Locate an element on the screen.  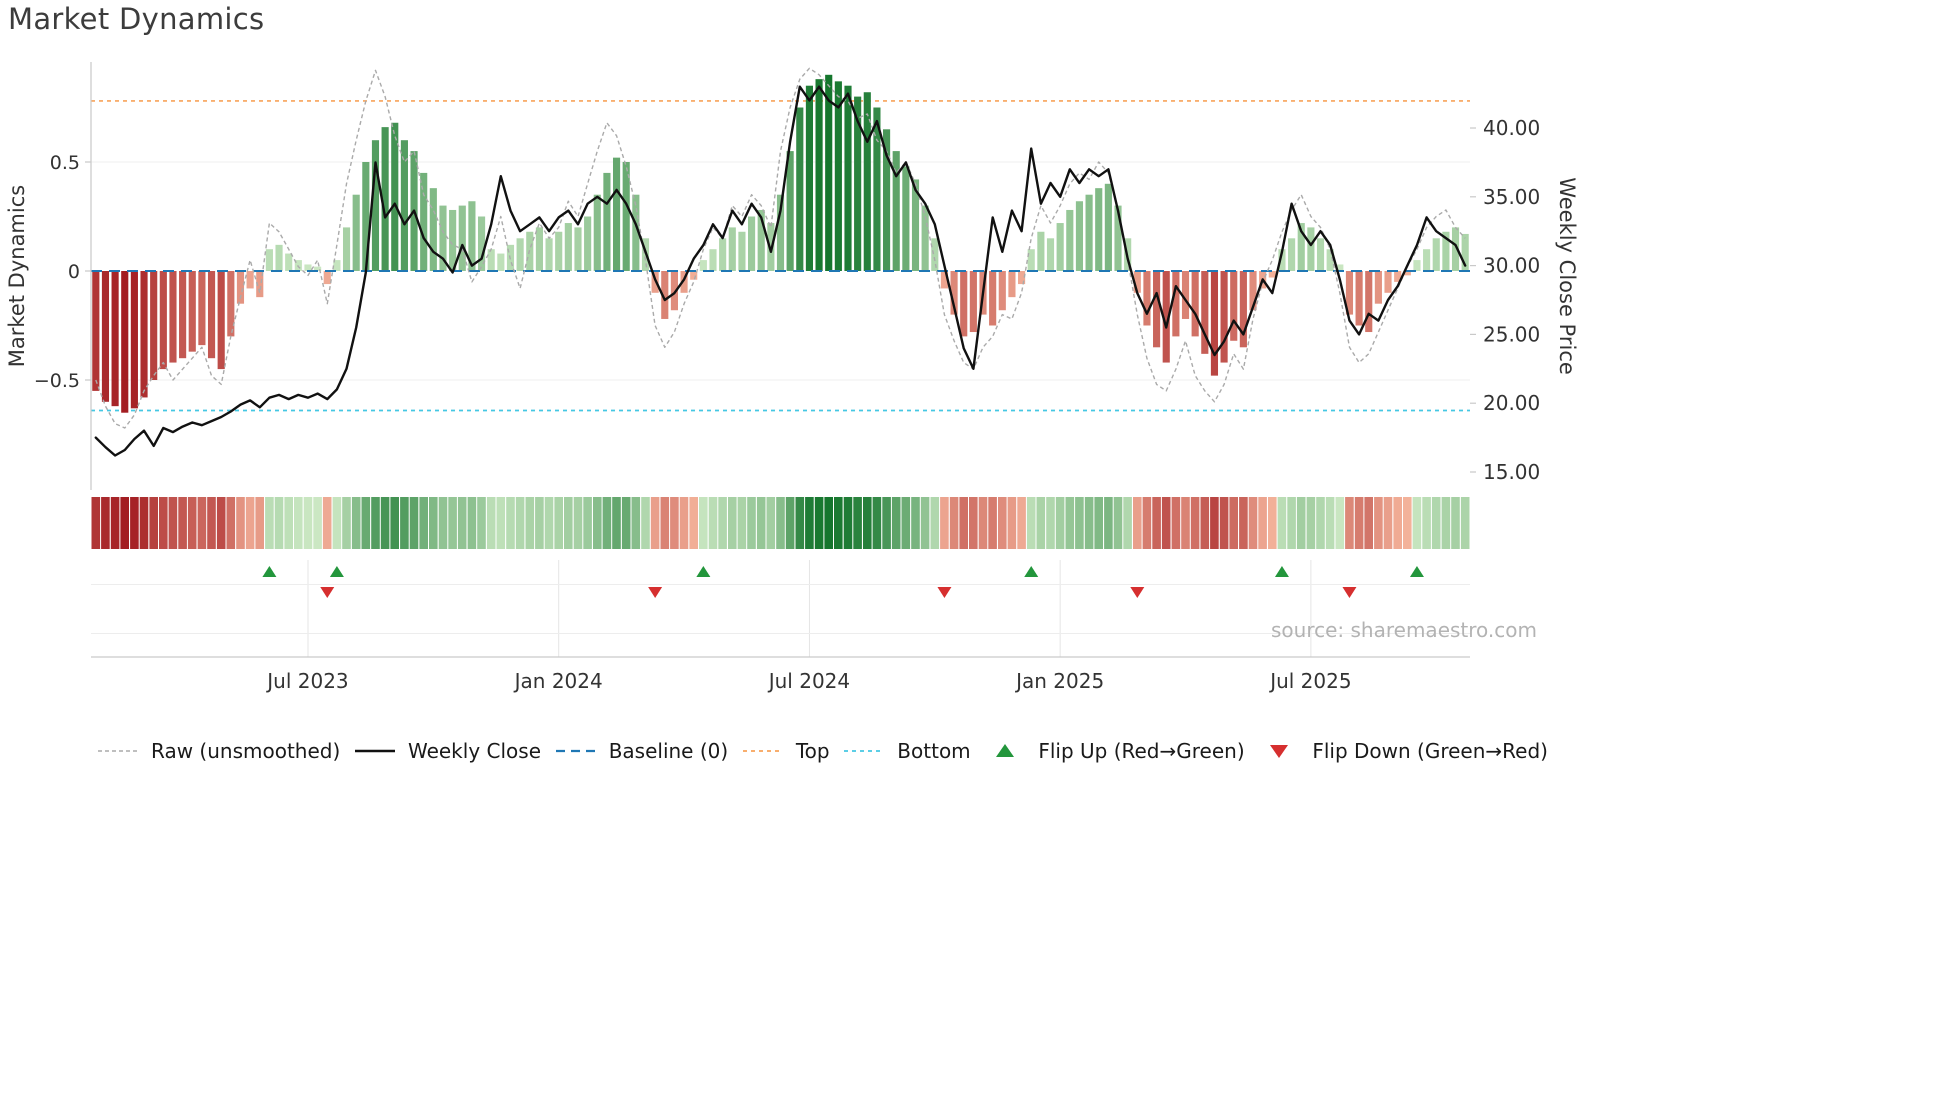
right-tick-label: 30.00 is located at coordinates (1511, 266).